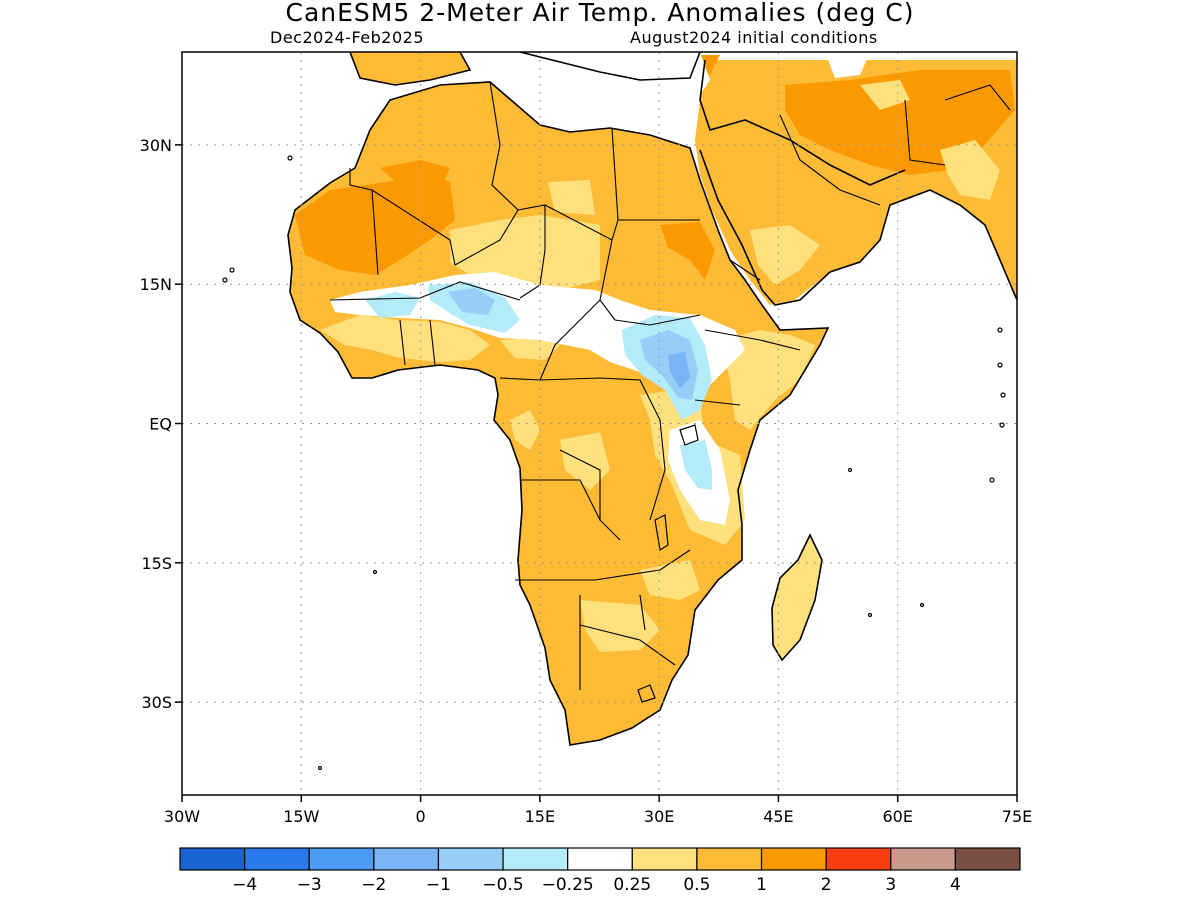 The image size is (1200, 900). Describe the element at coordinates (797, 597) in the screenshot. I see `madagascar` at that location.